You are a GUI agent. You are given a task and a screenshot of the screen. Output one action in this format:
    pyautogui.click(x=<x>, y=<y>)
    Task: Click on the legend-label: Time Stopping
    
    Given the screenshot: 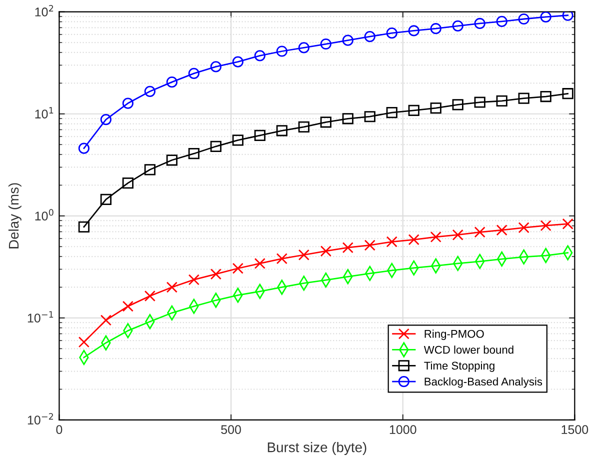 What is the action you would take?
    pyautogui.click(x=459, y=366)
    